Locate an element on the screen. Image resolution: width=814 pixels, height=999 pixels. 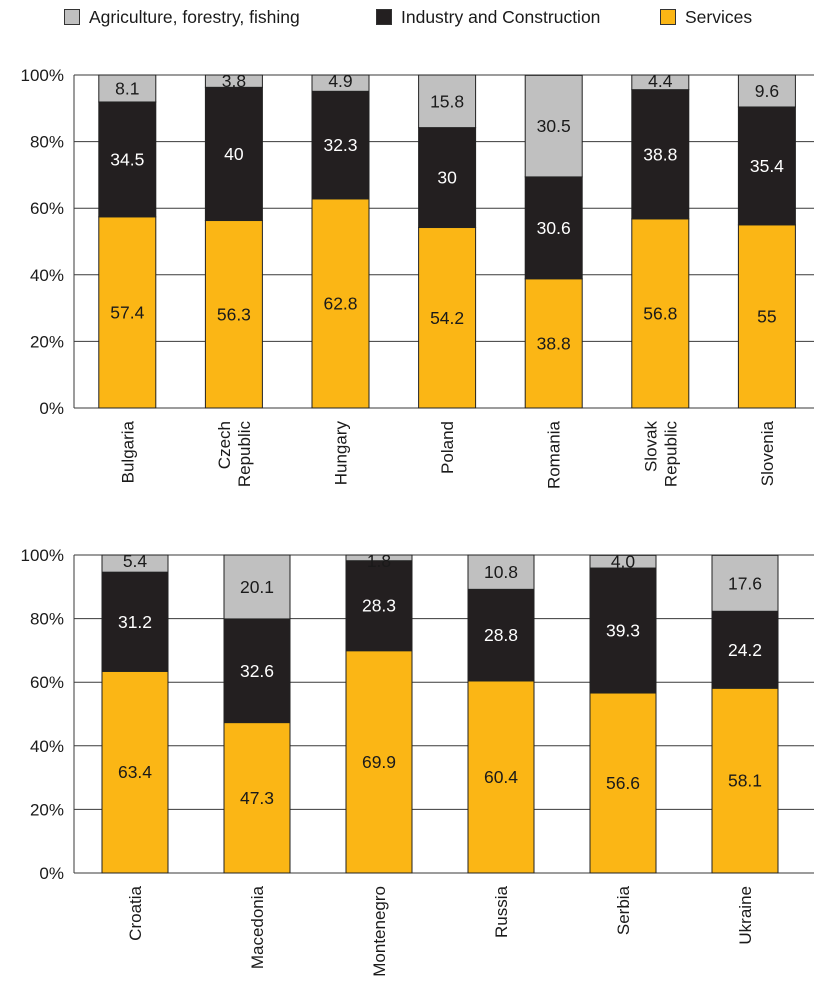
category-label-line: Slovenia is located at coordinates (767, 453).